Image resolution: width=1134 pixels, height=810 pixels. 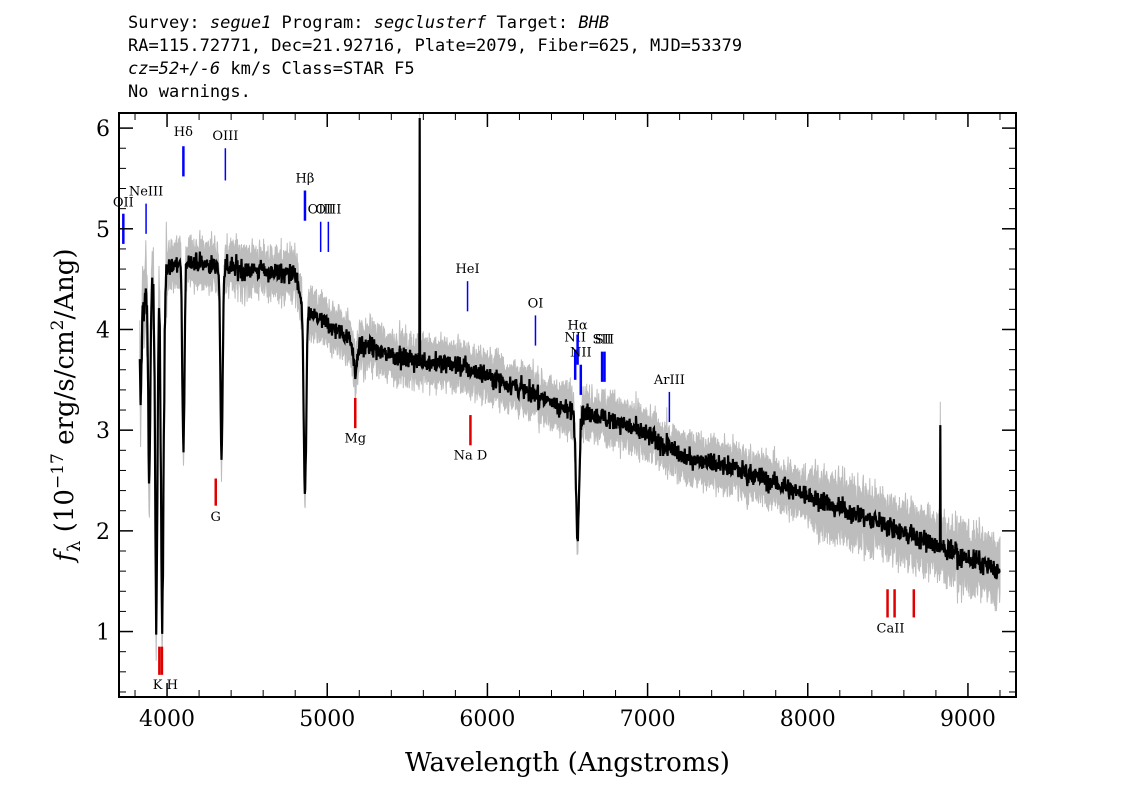 I want to click on x-tick-label: 8000, so click(x=808, y=719).